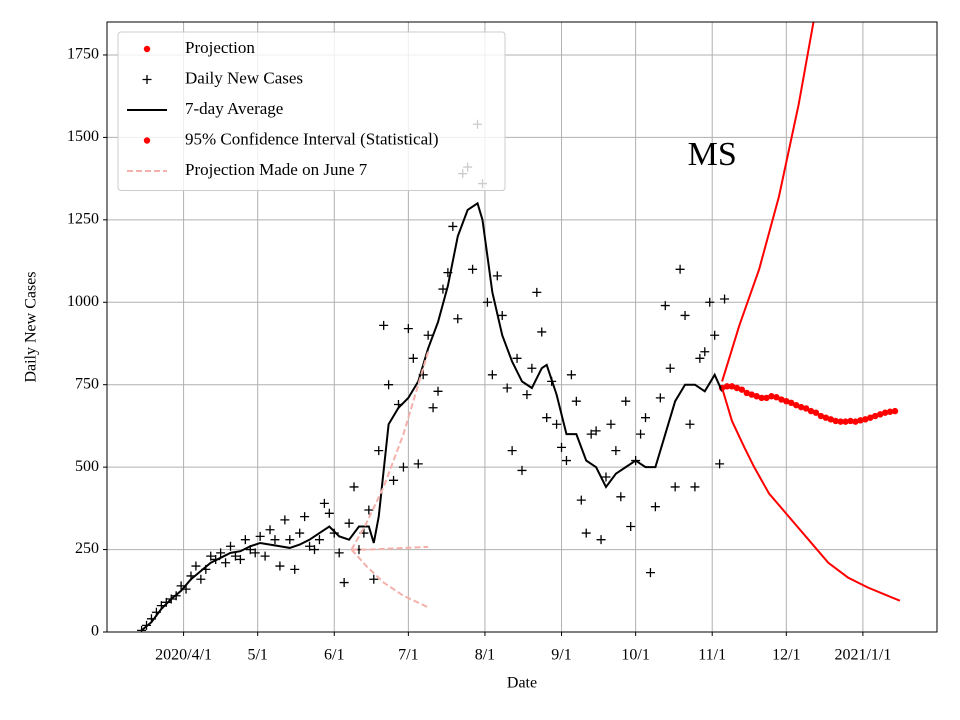  What do you see at coordinates (712, 154) in the screenshot?
I see `annotation: MS` at bounding box center [712, 154].